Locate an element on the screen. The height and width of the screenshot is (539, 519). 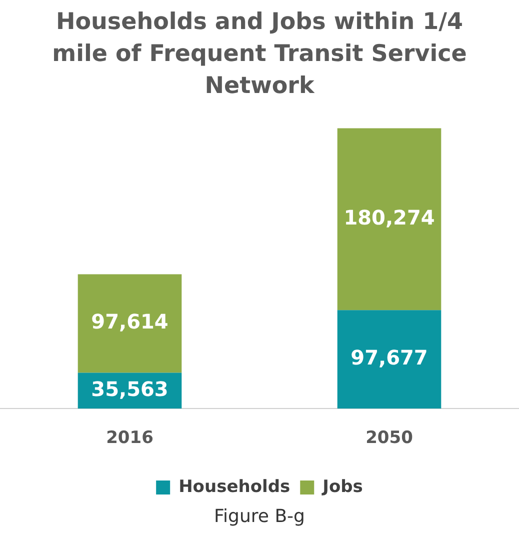
data-label: 180,274 is located at coordinates (389, 217).